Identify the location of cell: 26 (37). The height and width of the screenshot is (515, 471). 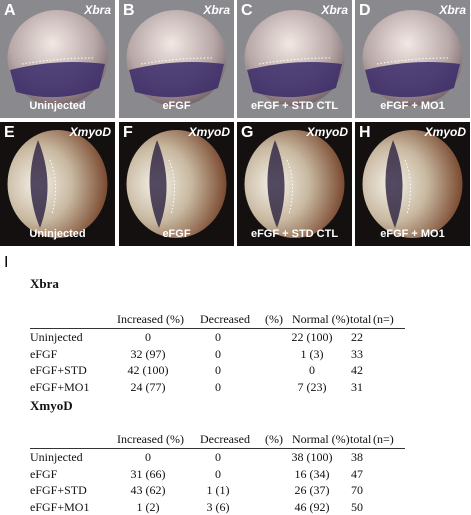
(312, 490).